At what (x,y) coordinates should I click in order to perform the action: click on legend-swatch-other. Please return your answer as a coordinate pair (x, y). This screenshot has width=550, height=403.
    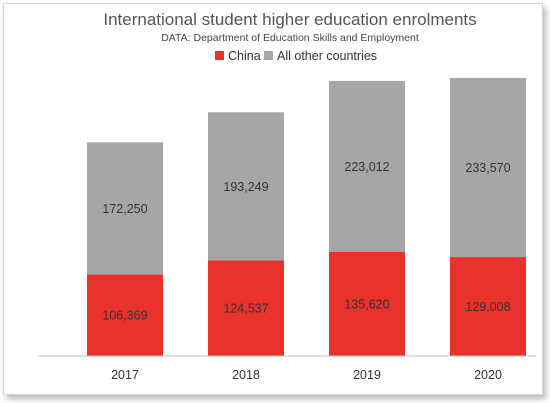
    Looking at the image, I should click on (268, 55).